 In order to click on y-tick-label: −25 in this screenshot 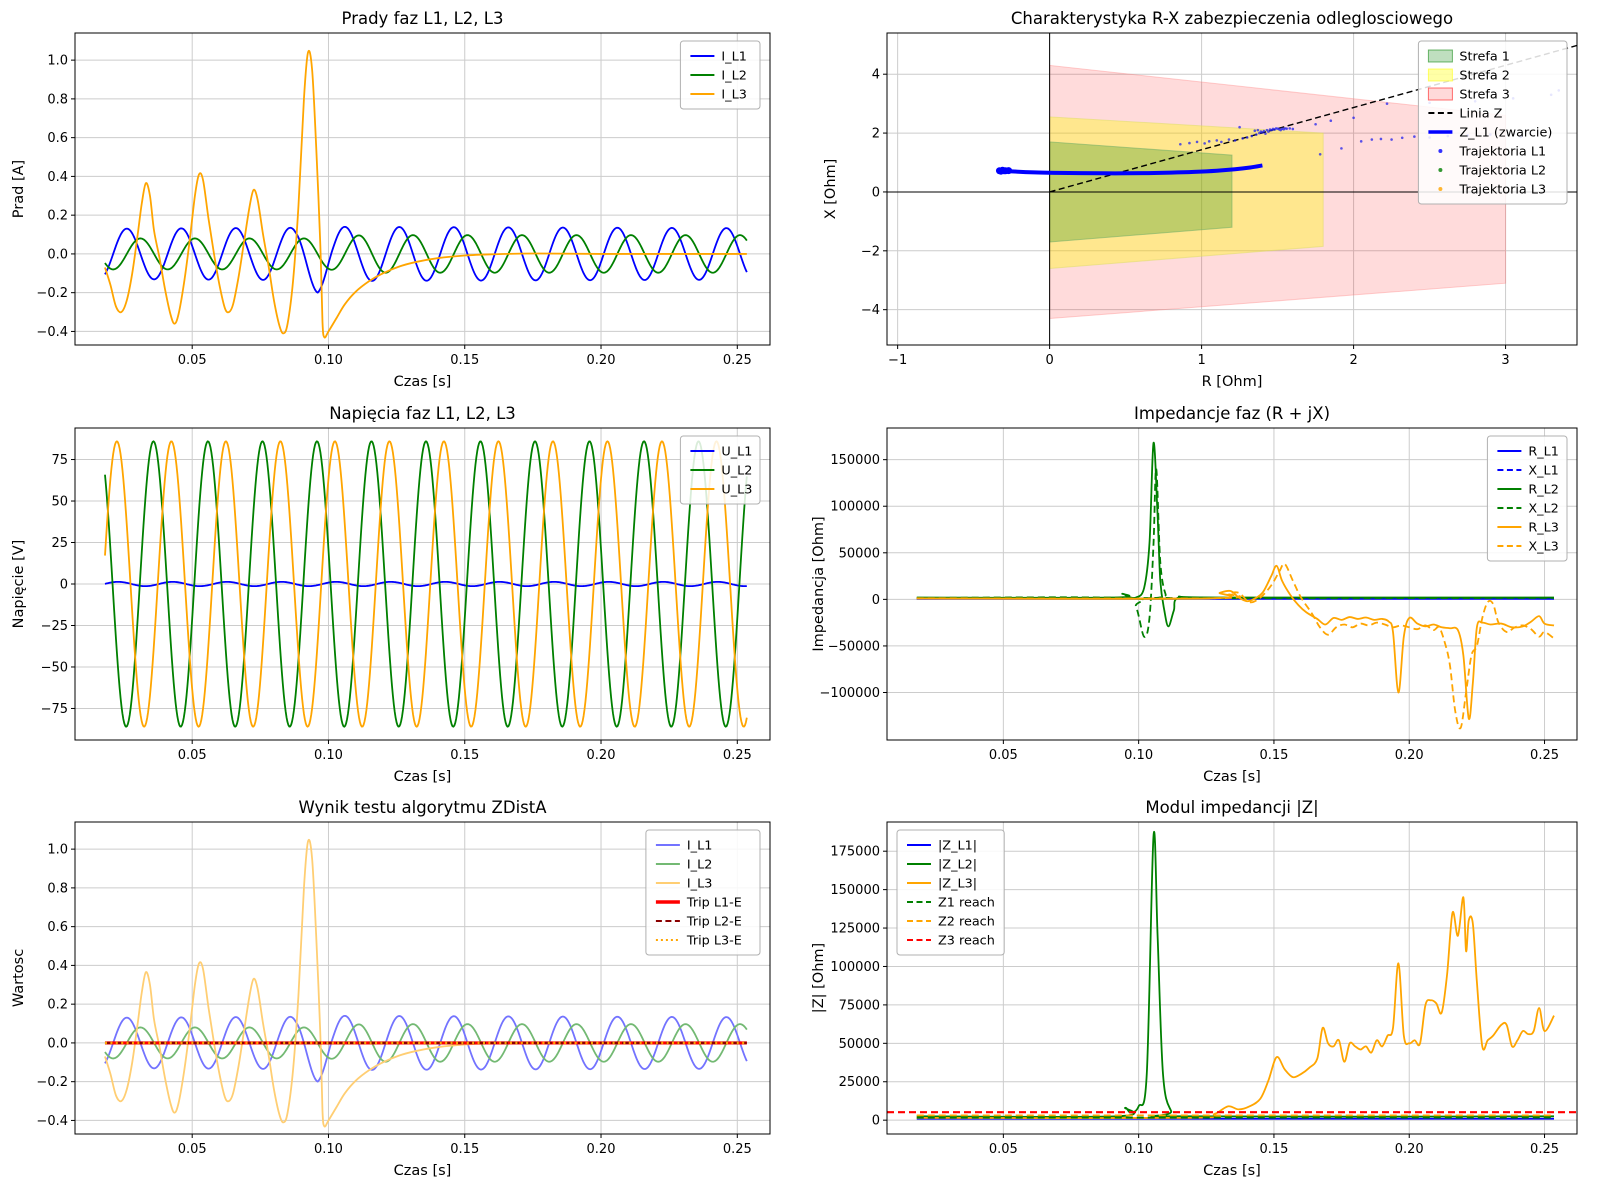, I will do `click(54, 626)`.